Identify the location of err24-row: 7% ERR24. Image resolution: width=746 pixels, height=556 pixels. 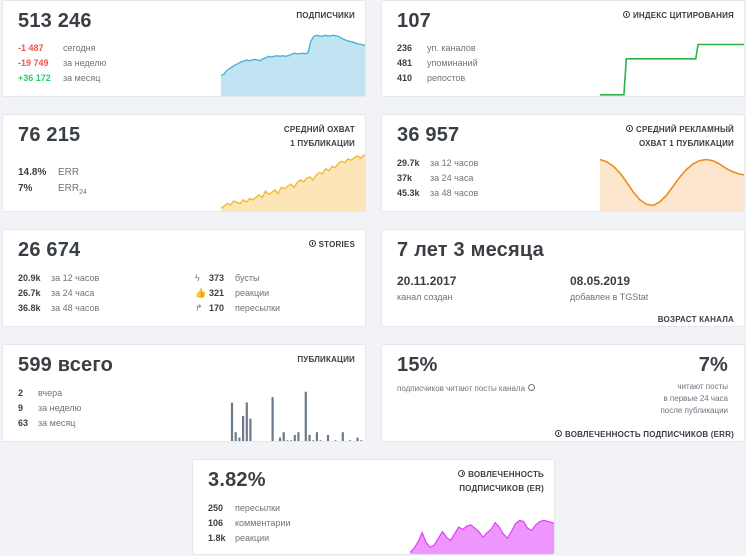
(52, 189).